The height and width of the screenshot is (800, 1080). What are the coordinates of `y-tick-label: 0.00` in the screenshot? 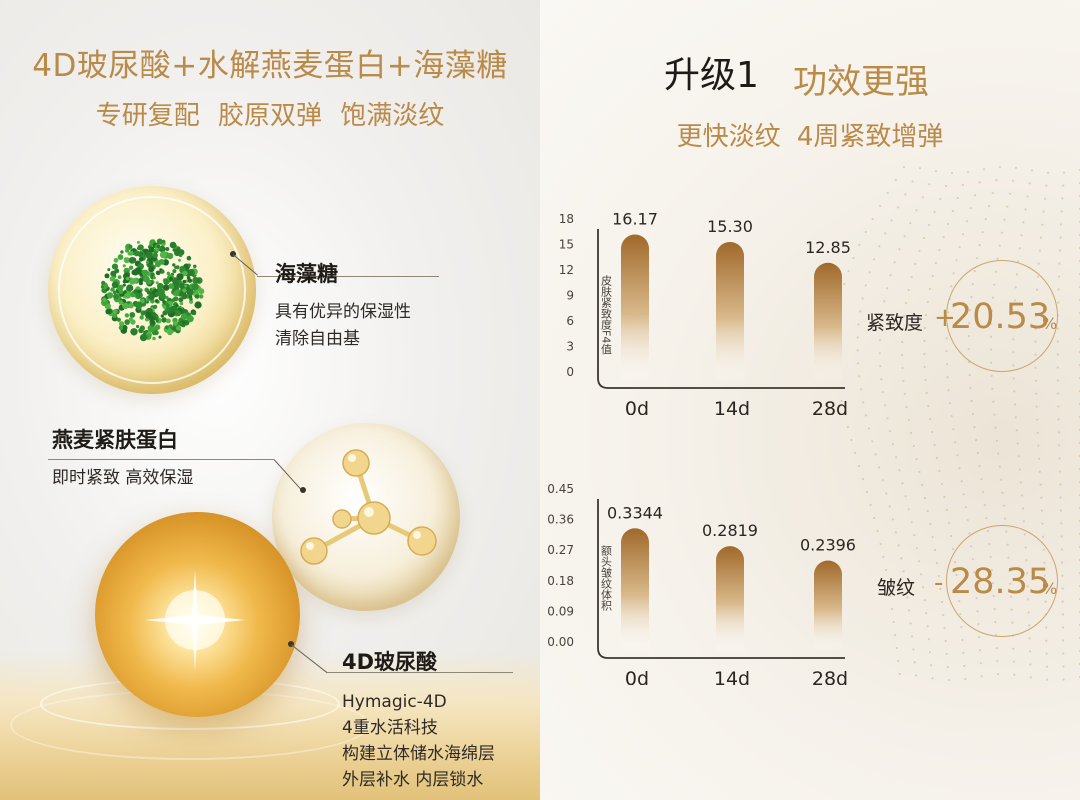 It's located at (560, 642).